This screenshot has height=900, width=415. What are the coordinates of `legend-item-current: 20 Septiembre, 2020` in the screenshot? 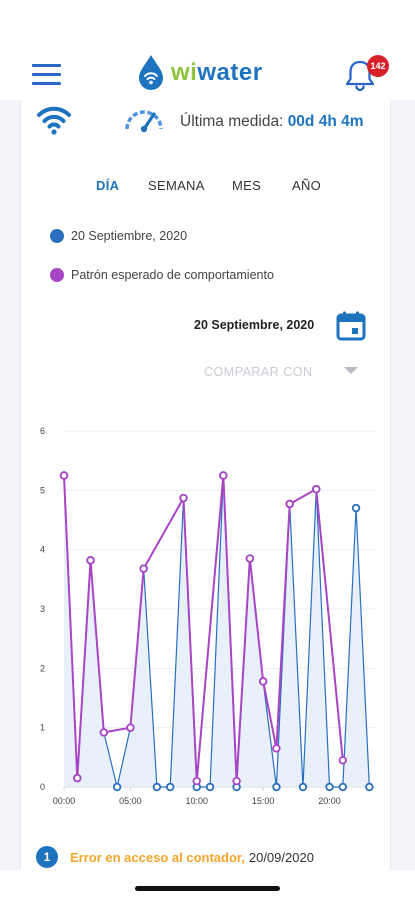 It's located at (118, 236).